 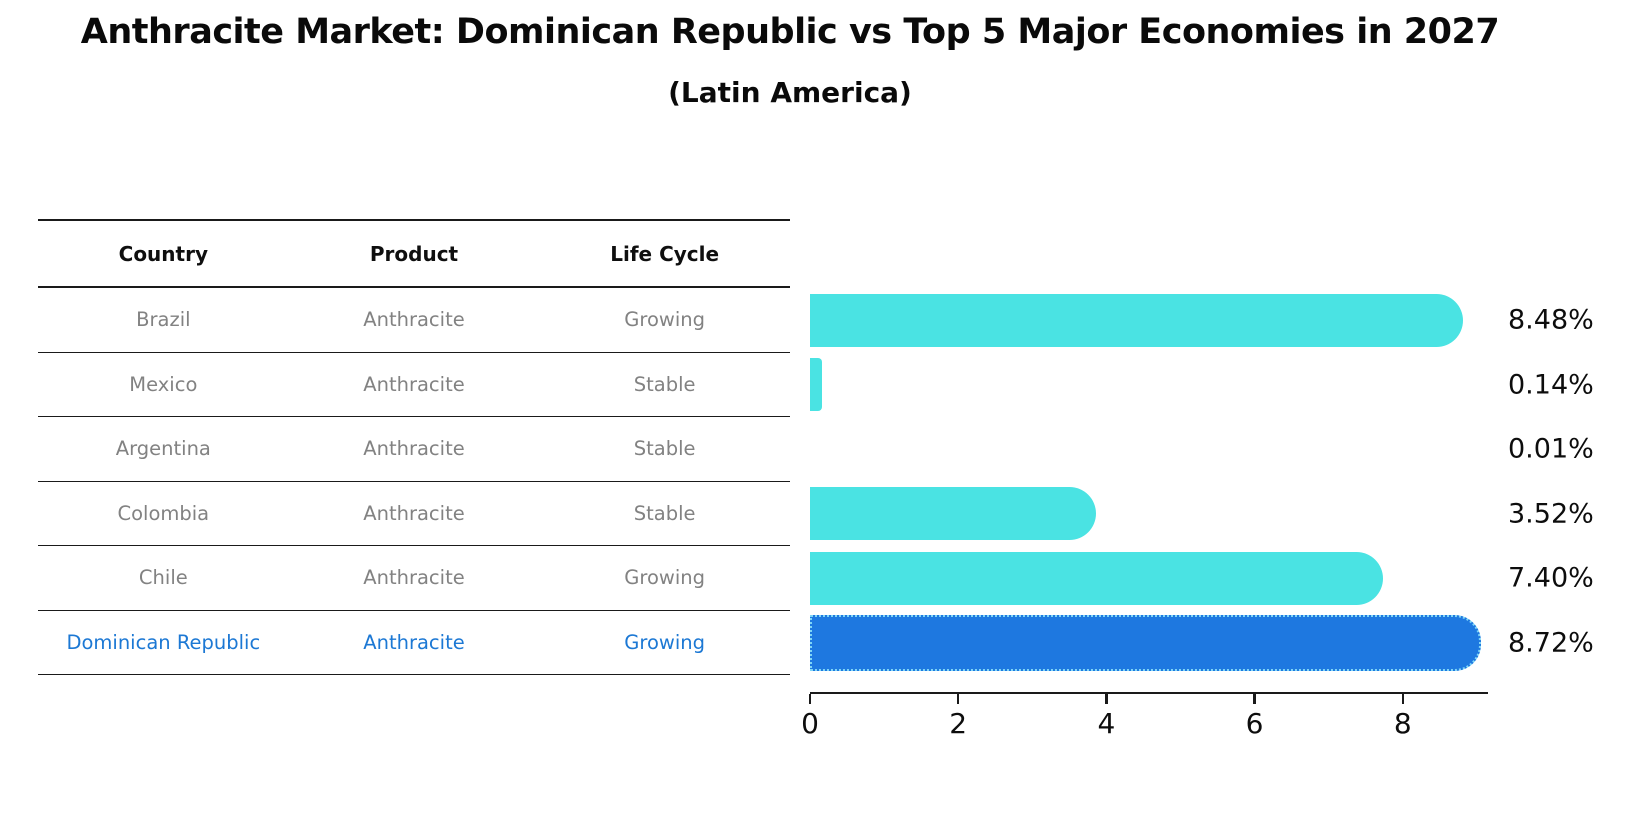 I want to click on x-axis-tick-label: 6, so click(x=1254, y=723).